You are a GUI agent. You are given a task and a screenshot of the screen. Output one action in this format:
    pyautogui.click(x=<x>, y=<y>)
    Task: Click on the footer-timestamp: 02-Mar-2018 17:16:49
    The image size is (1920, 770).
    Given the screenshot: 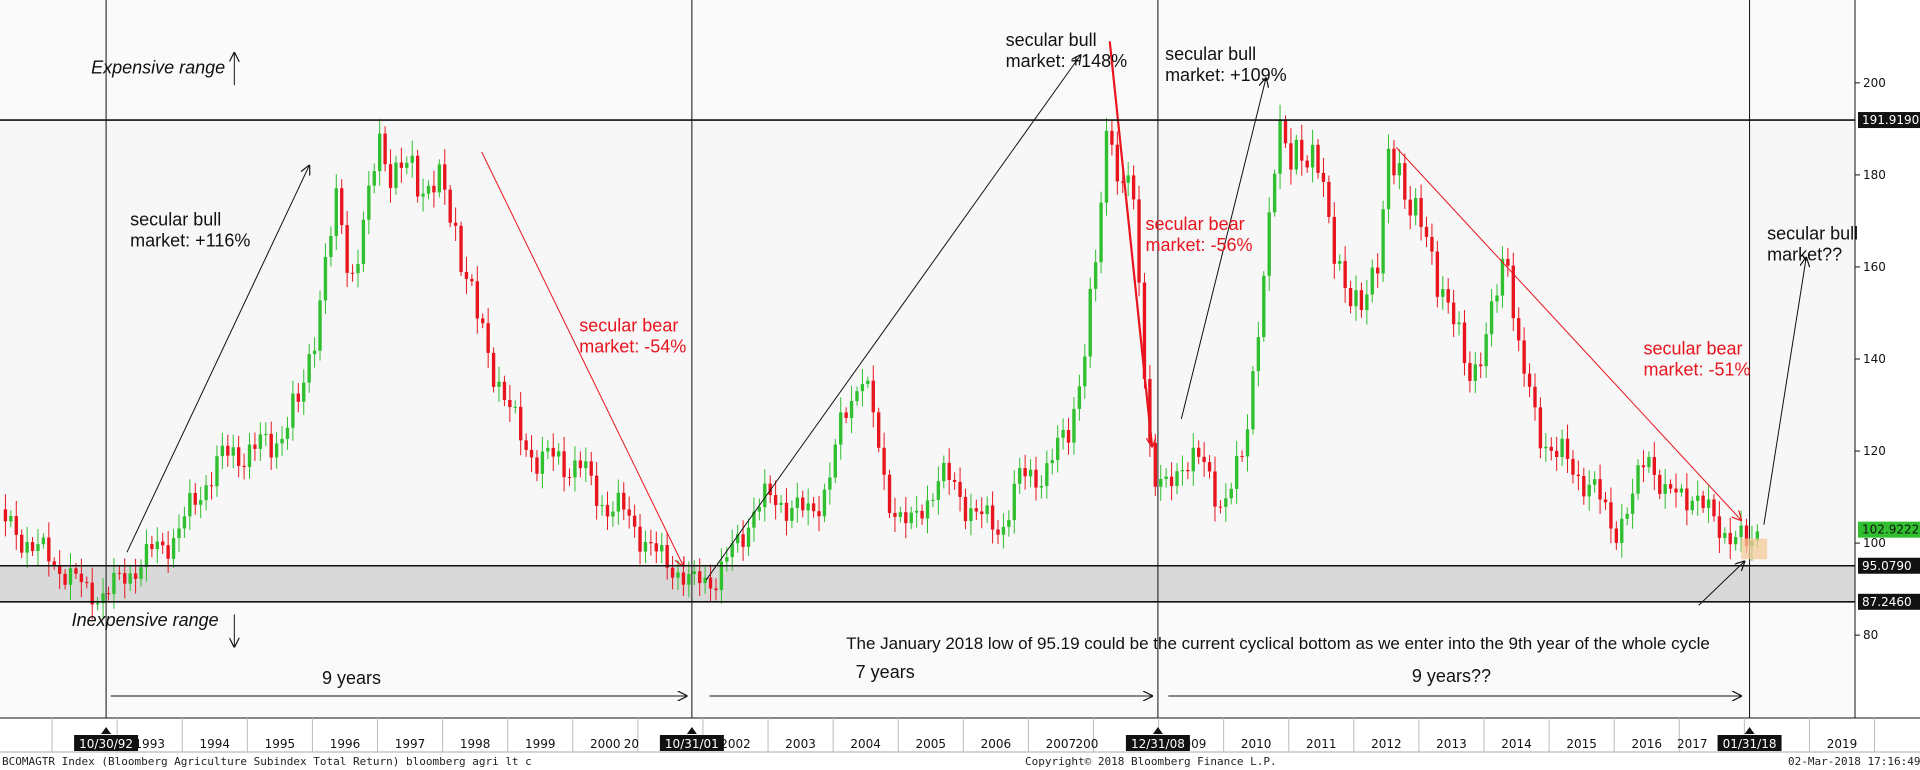 What is the action you would take?
    pyautogui.click(x=1854, y=761)
    